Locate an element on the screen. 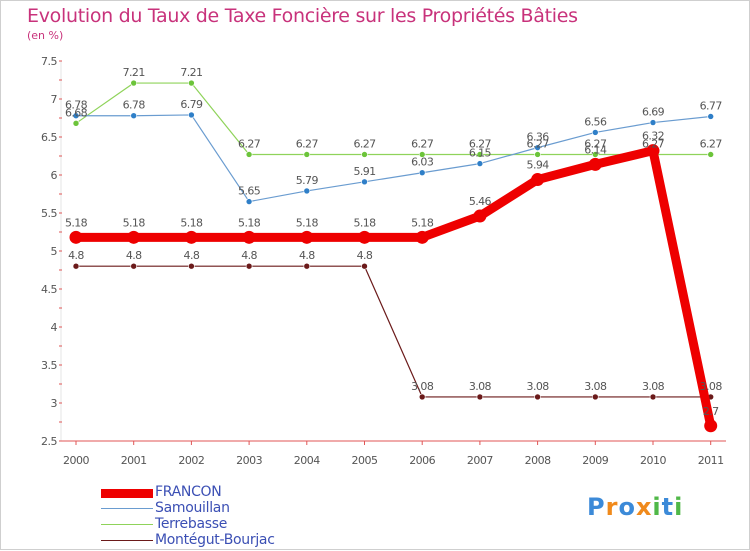 The height and width of the screenshot is (551, 750). x-tick-label: 2003 is located at coordinates (249, 460).